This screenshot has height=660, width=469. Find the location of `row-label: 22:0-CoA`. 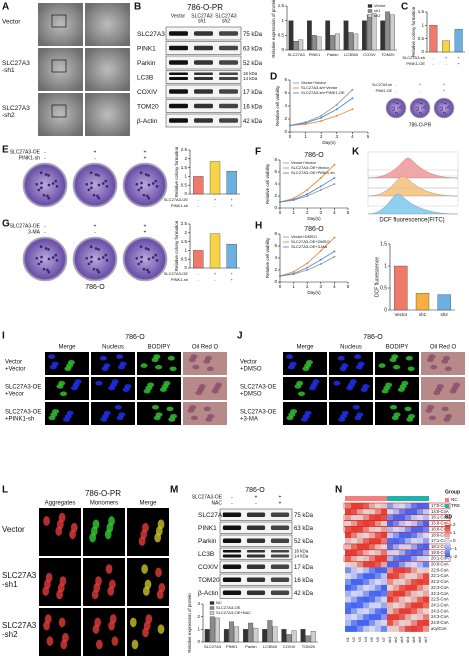

row-label: 22:0-CoA is located at coordinates (440, 569).